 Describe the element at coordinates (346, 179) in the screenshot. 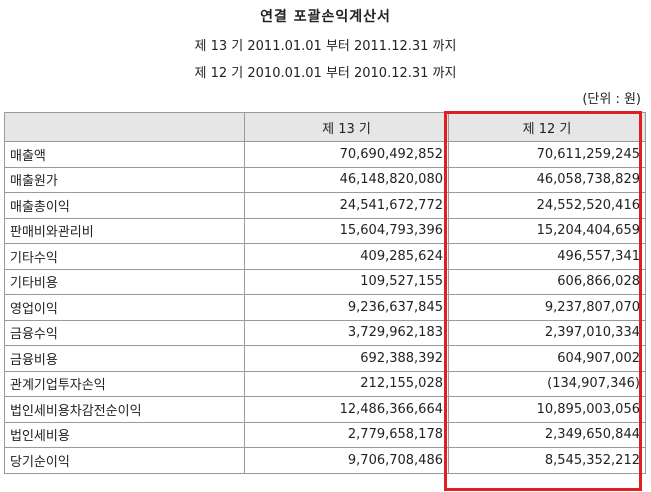

I see `value-current: 46,148,820,080` at that location.